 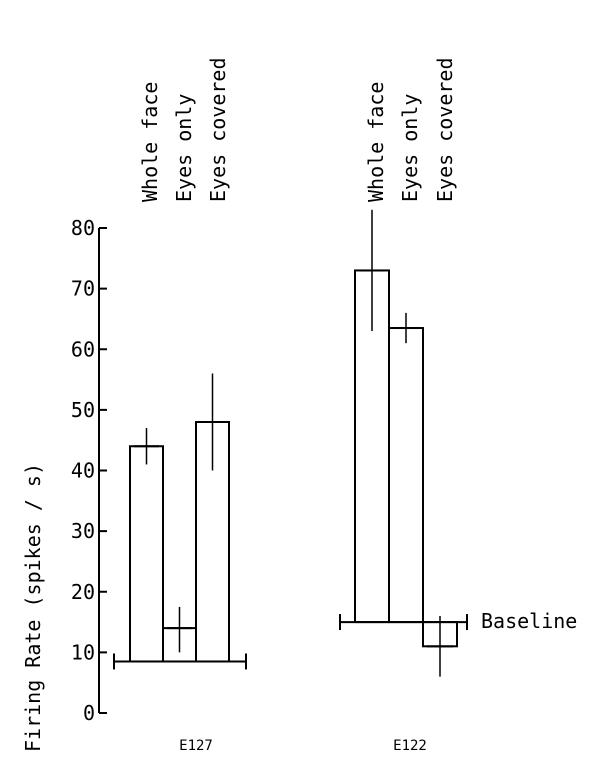 I want to click on y-axis: 0 10 20 30 40 50 60 70 80, so click(x=89, y=470).